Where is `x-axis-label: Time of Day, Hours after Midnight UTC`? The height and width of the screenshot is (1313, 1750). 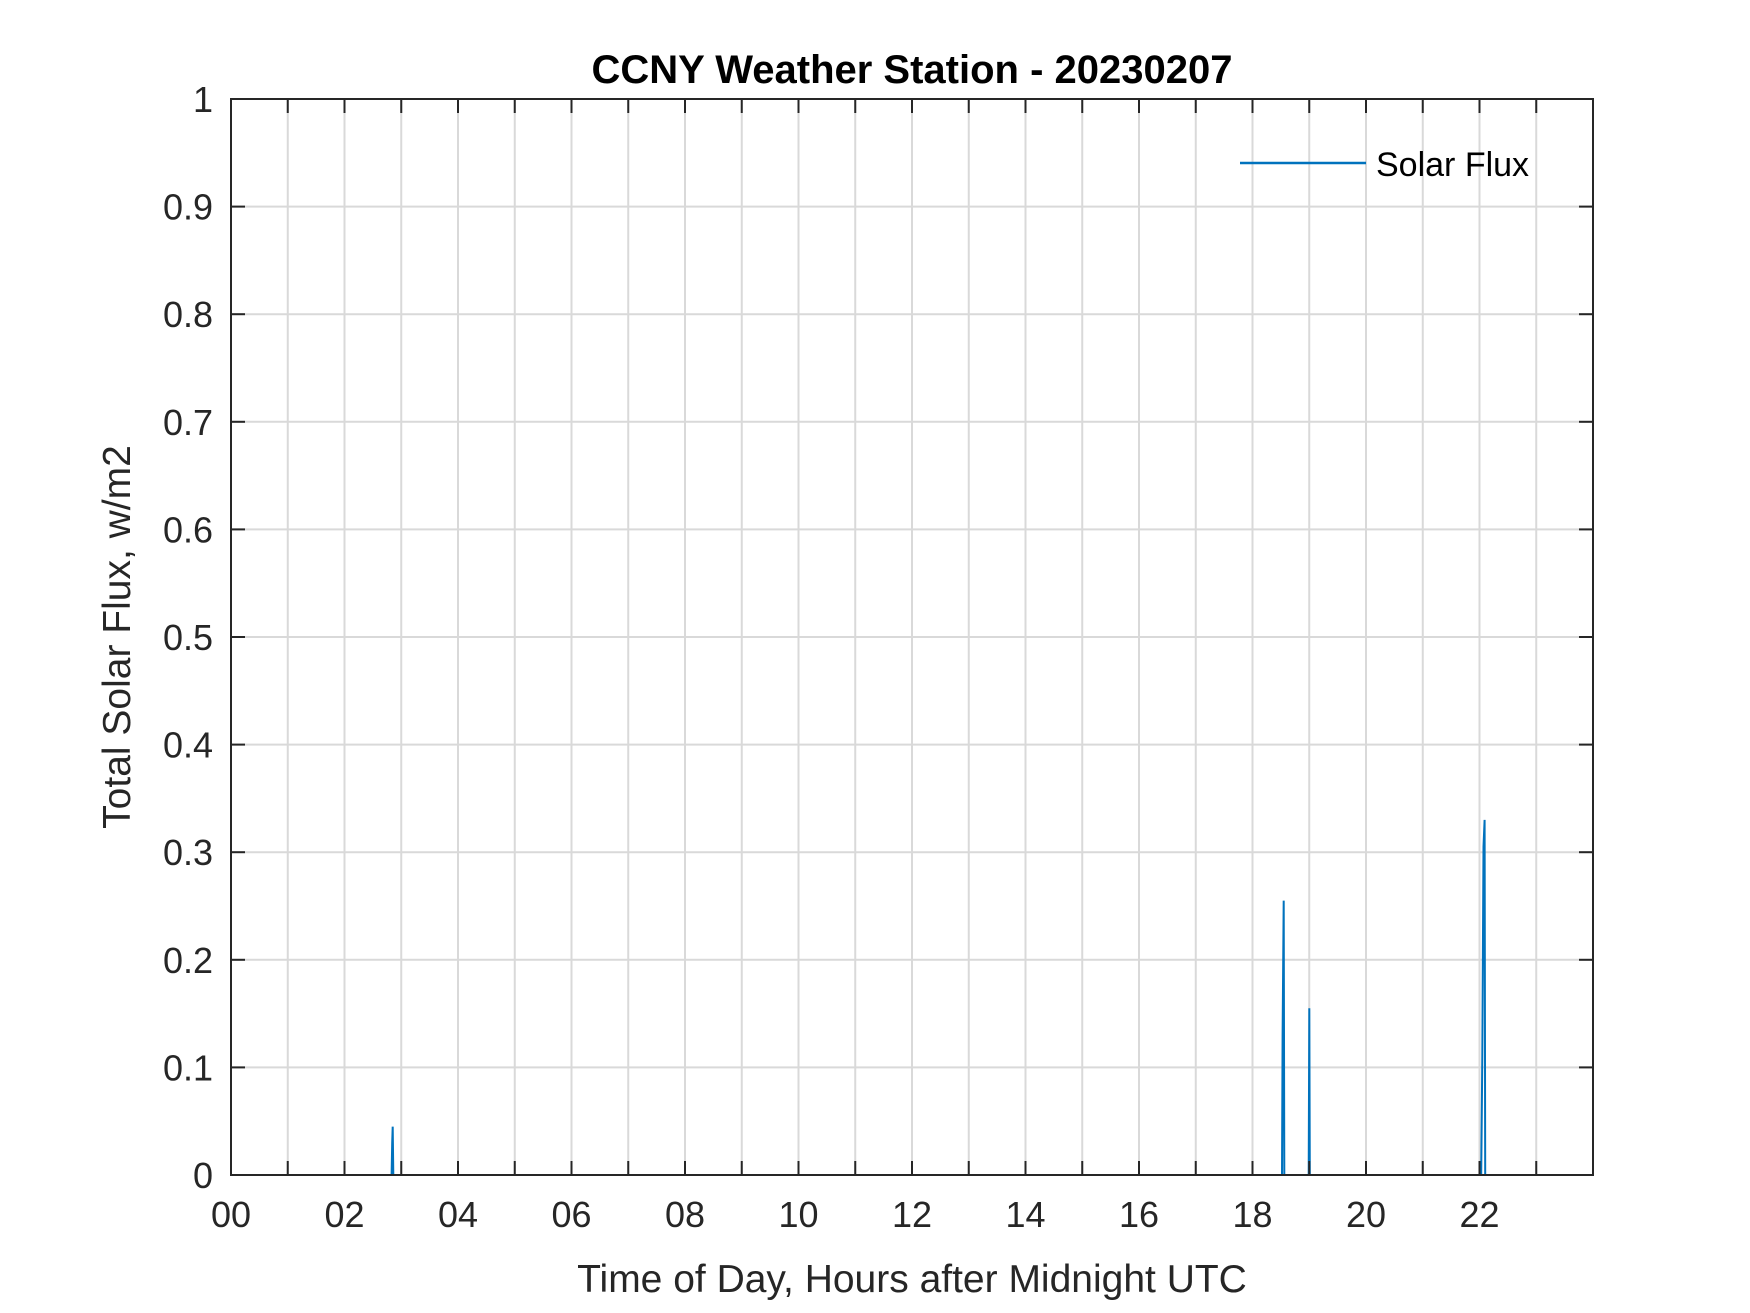 x-axis-label: Time of Day, Hours after Midnight UTC is located at coordinates (912, 1279).